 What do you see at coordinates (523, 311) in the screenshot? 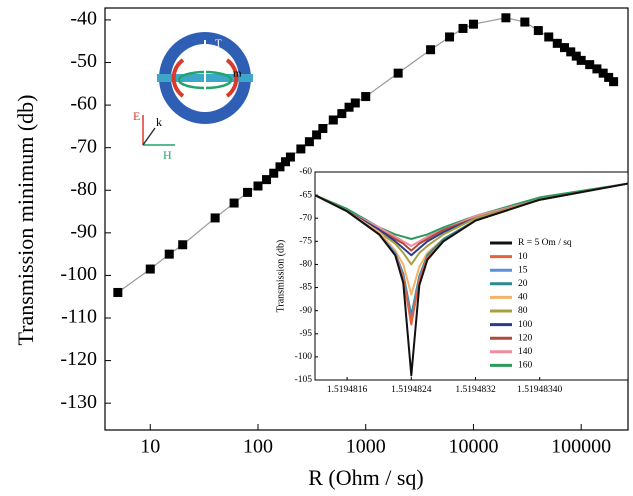
I see `legend-label: 80` at bounding box center [523, 311].